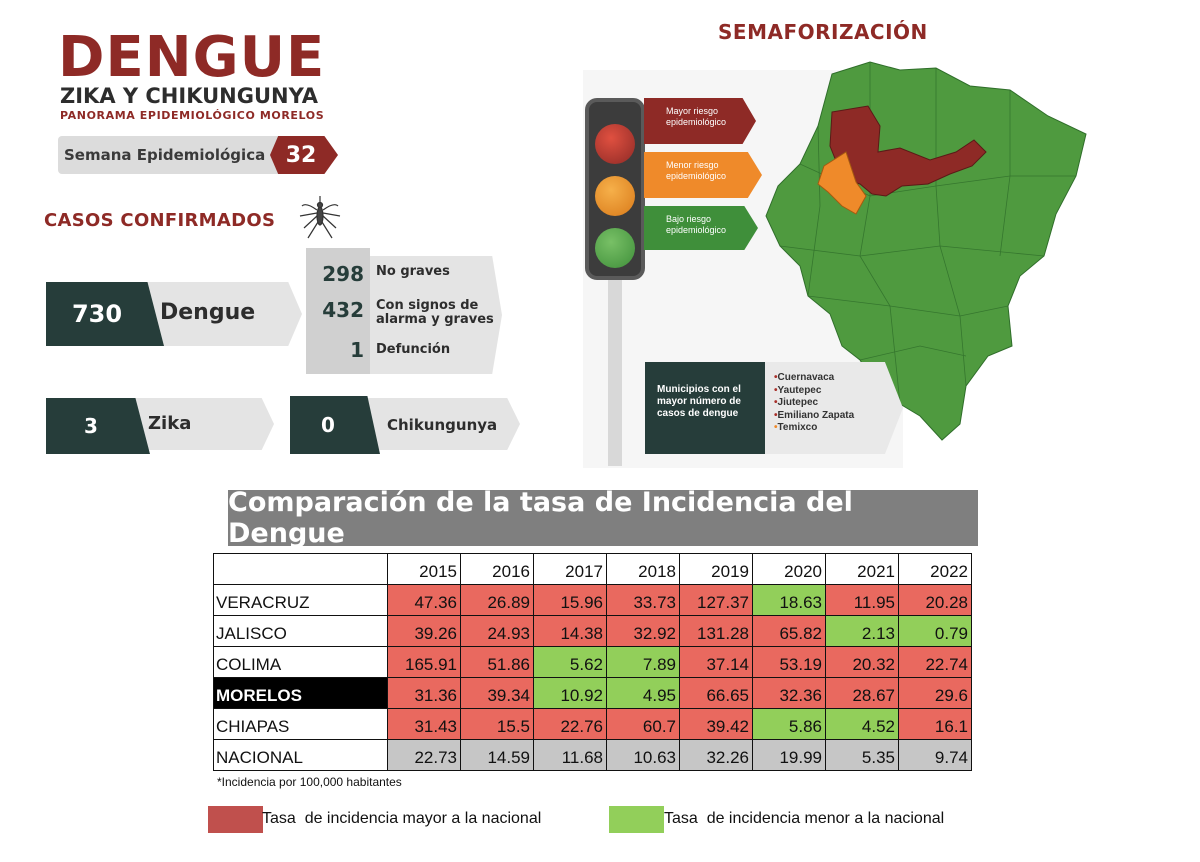  Describe the element at coordinates (804, 818) in the screenshot. I see `legend-label-menor: Tasa de incidencia menor a la nacional` at that location.